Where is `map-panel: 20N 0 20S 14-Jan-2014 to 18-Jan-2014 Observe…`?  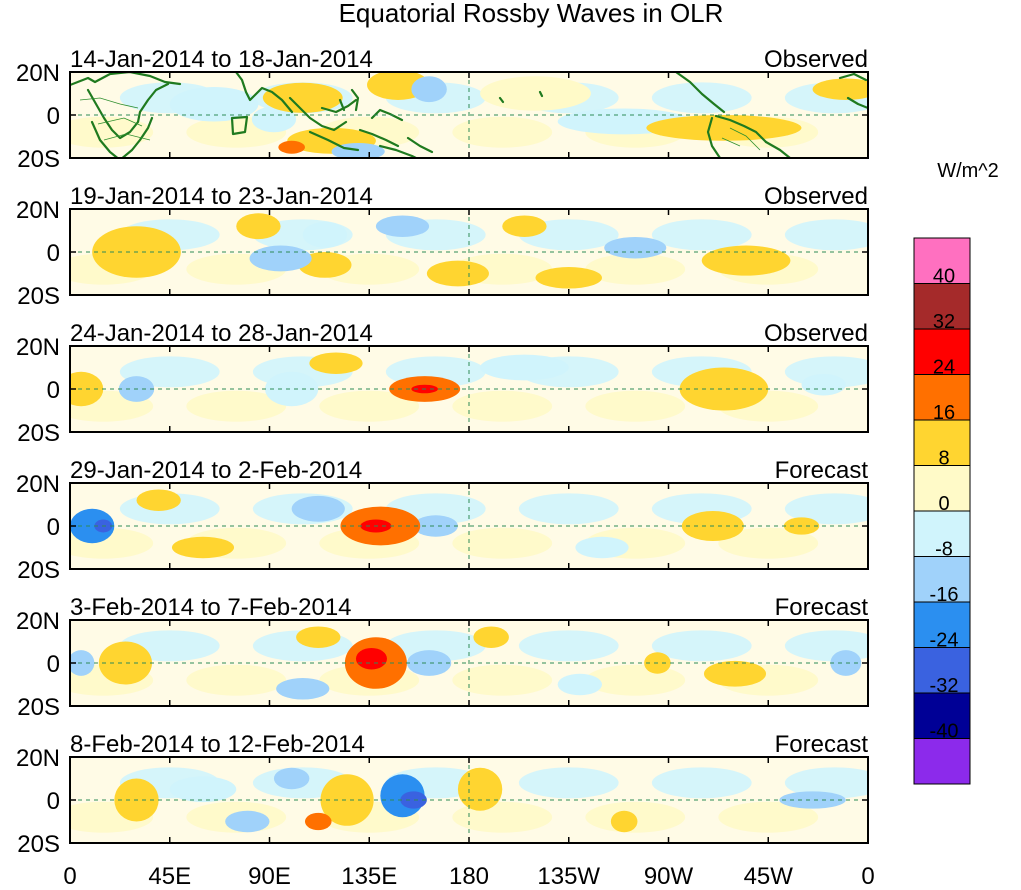
map-panel: 20N 0 20S 14-Jan-2014 to 18-Jan-2014 Observe… is located at coordinates (442, 109).